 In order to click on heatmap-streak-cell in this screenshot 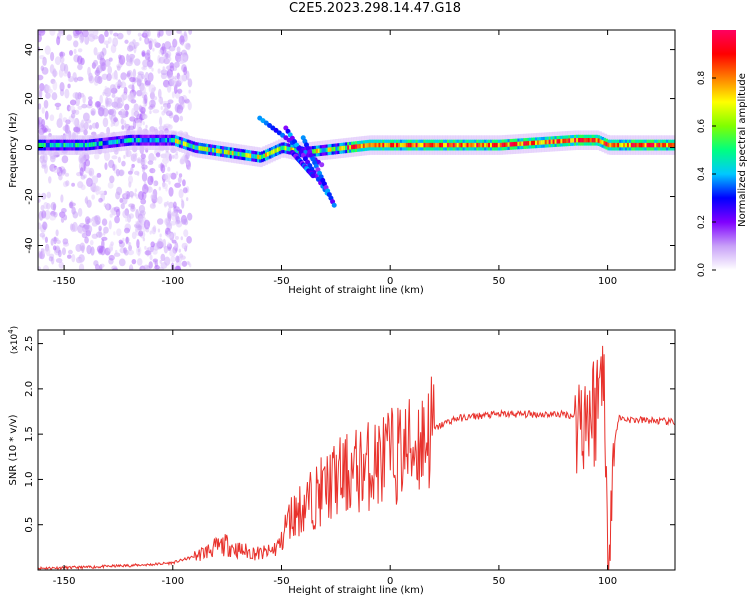, I will do `click(334, 205)`.